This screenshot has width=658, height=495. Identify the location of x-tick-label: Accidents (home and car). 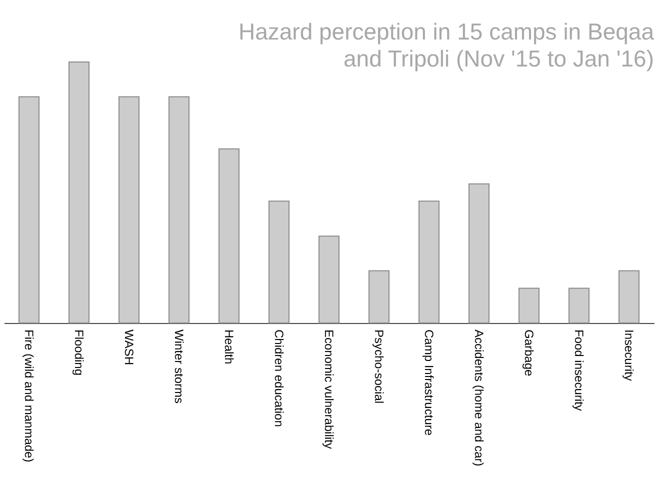
(479, 398).